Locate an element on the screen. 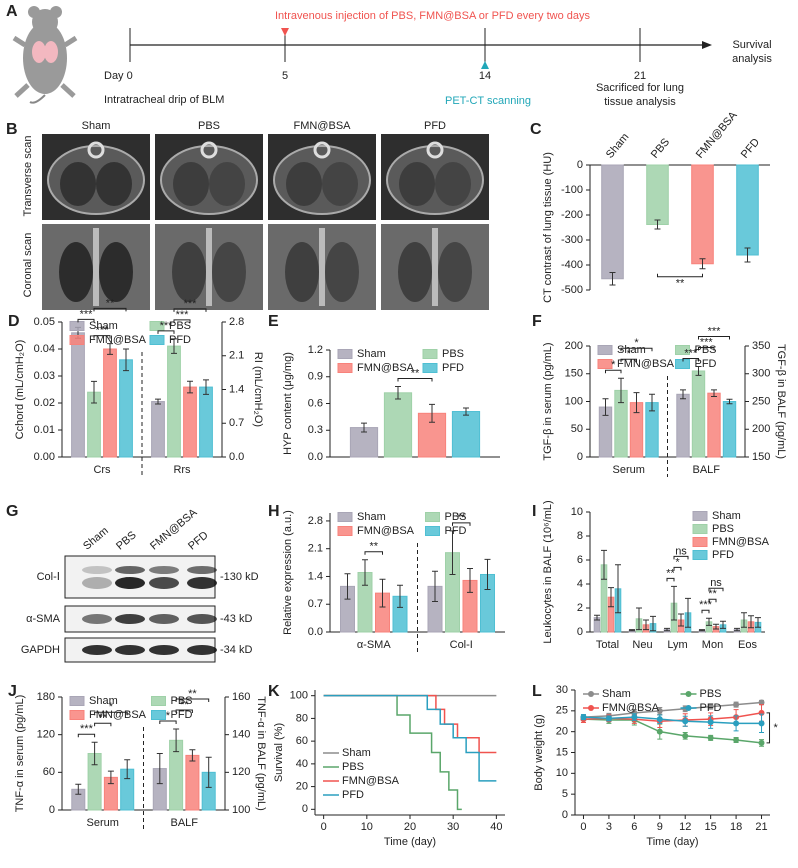 Image resolution: width=798 pixels, height=868 pixels. y-tick-label: 0.0 is located at coordinates (315, 632).